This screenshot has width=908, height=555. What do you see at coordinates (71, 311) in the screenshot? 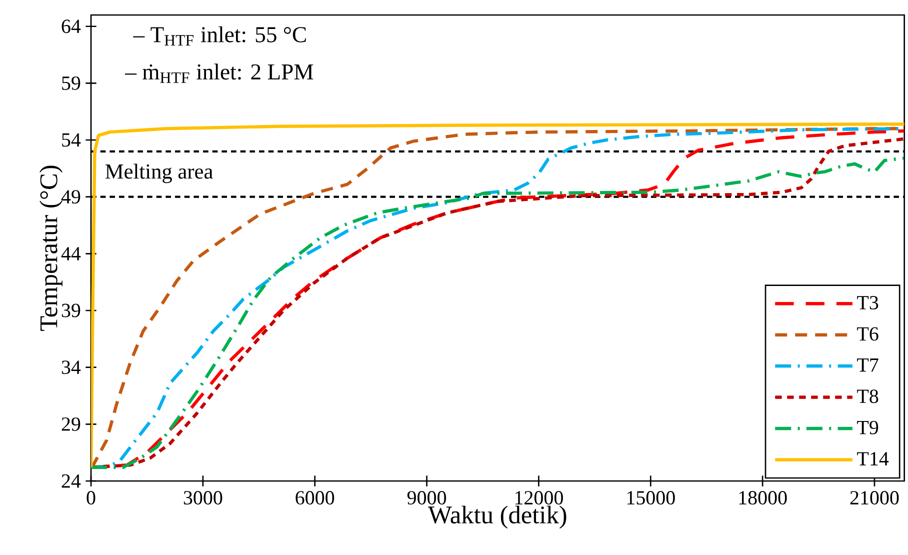
I see `y-tick-label: 39` at bounding box center [71, 311].